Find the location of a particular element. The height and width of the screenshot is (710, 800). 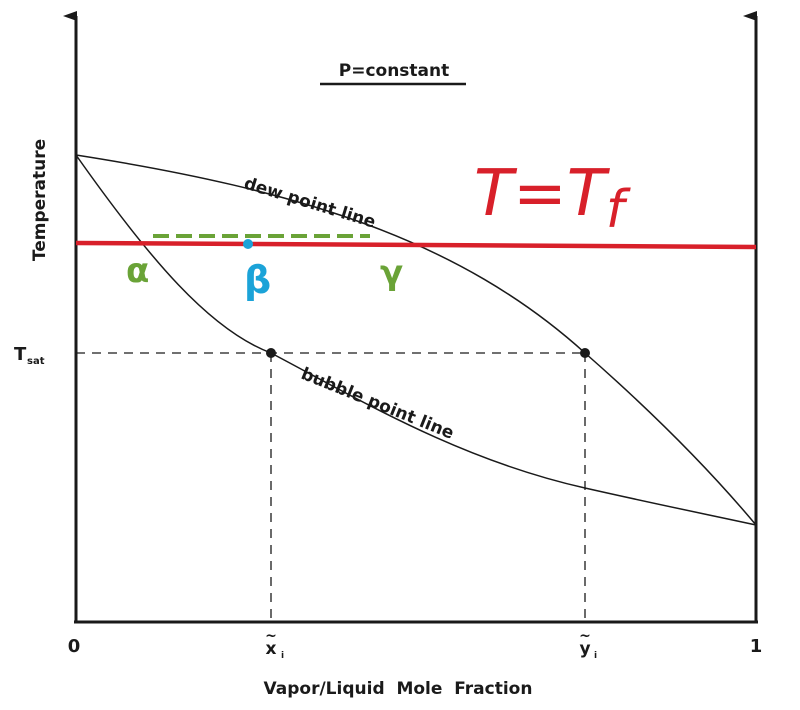

x-axis-label: Vapor/Liquid Mole Fraction is located at coordinates (398, 689).